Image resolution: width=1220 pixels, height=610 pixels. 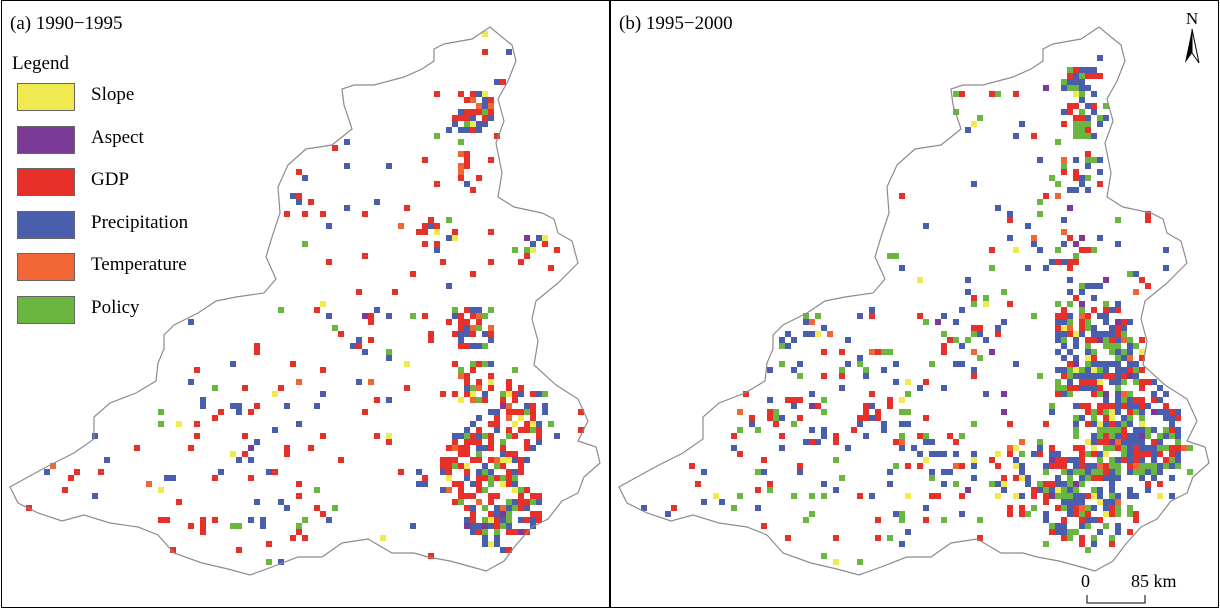 What do you see at coordinates (46, 309) in the screenshot?
I see `legend-swatch-policy` at bounding box center [46, 309].